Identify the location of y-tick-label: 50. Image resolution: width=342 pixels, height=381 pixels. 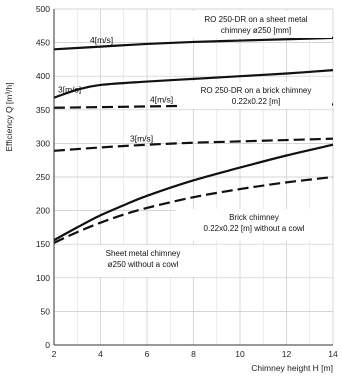
(46, 311).